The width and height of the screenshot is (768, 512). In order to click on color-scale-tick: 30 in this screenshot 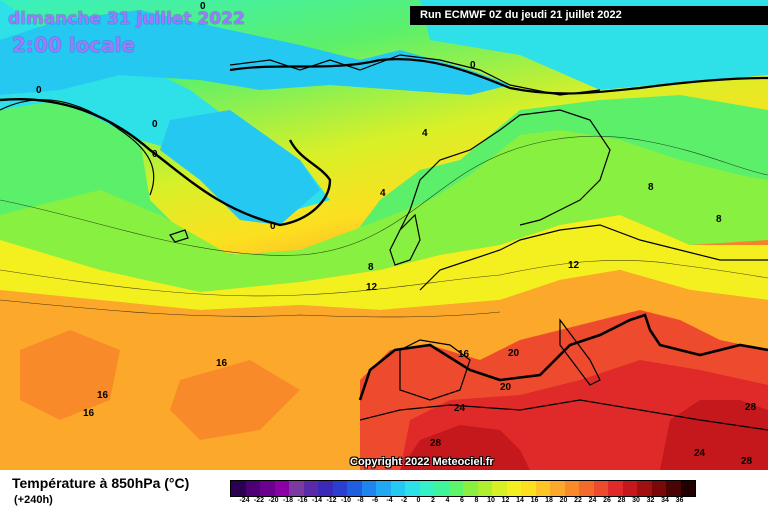, I will do `click(636, 500)`.